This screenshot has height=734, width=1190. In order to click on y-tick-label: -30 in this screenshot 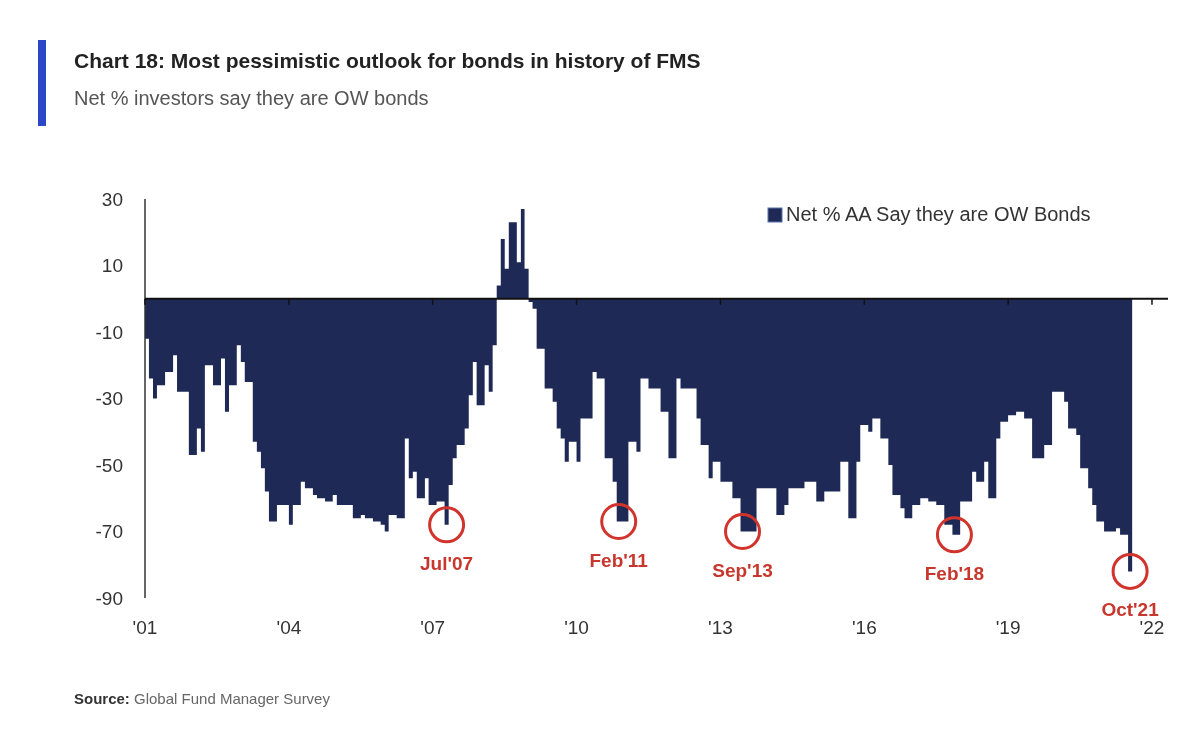, I will do `click(109, 399)`.